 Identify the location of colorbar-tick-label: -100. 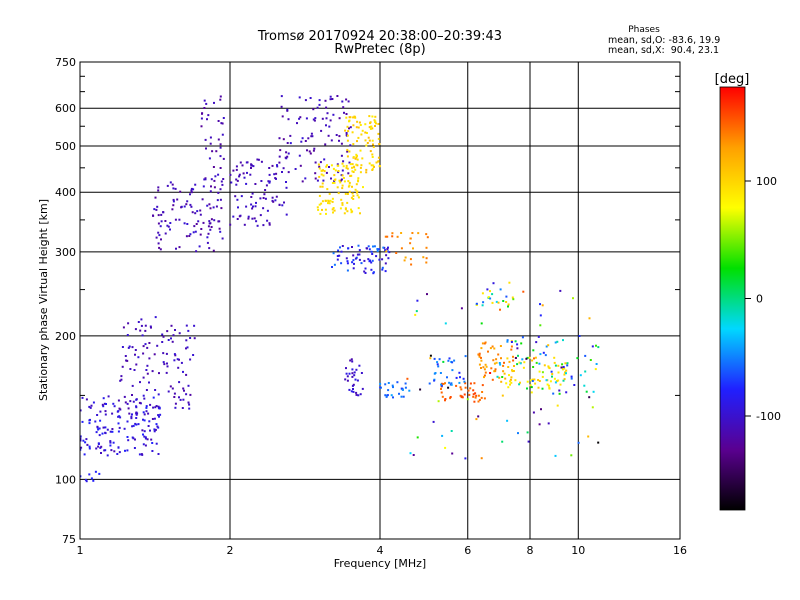
(768, 416).